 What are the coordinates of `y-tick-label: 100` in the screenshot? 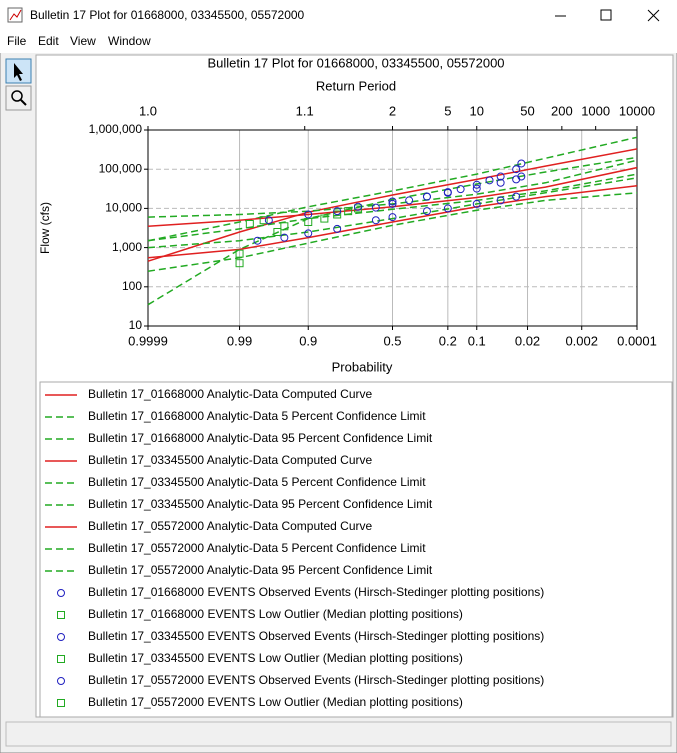 It's located at (132, 286).